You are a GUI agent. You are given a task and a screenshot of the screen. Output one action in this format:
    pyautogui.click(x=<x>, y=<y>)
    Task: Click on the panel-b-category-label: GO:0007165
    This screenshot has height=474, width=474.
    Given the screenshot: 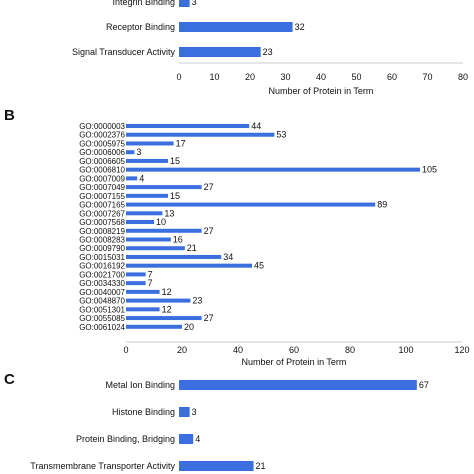 What is the action you would take?
    pyautogui.click(x=102, y=205)
    